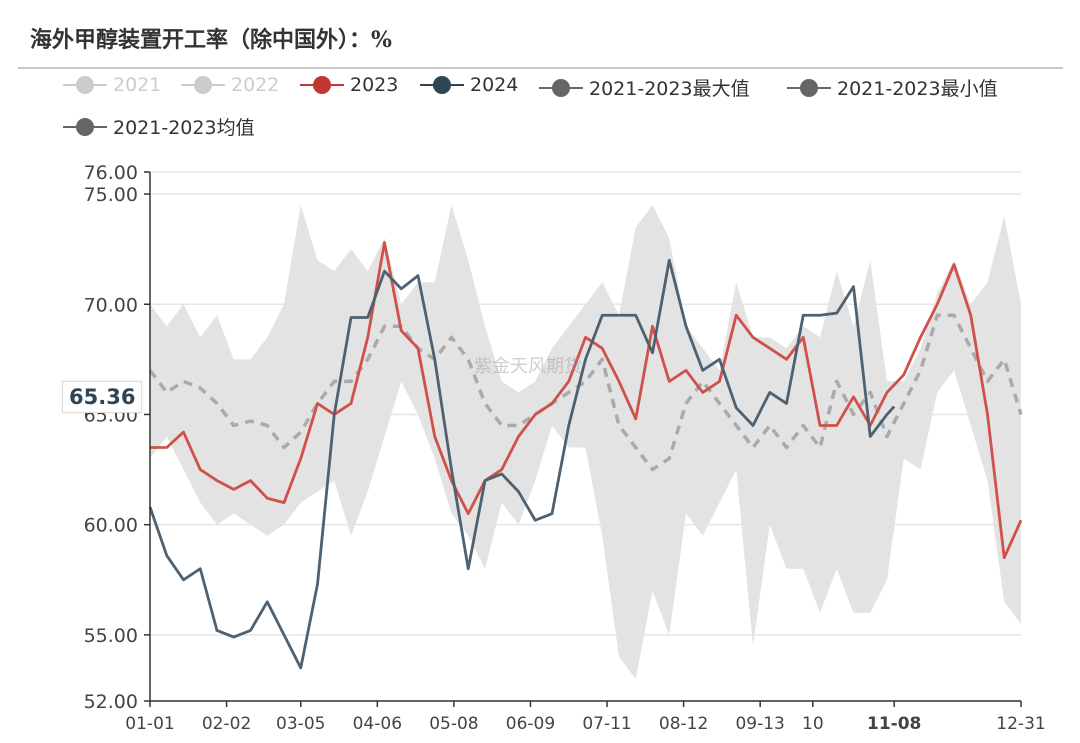 The width and height of the screenshot is (1080, 743). What do you see at coordinates (349, 85) in the screenshot?
I see `legend-item-2023: 2023` at bounding box center [349, 85].